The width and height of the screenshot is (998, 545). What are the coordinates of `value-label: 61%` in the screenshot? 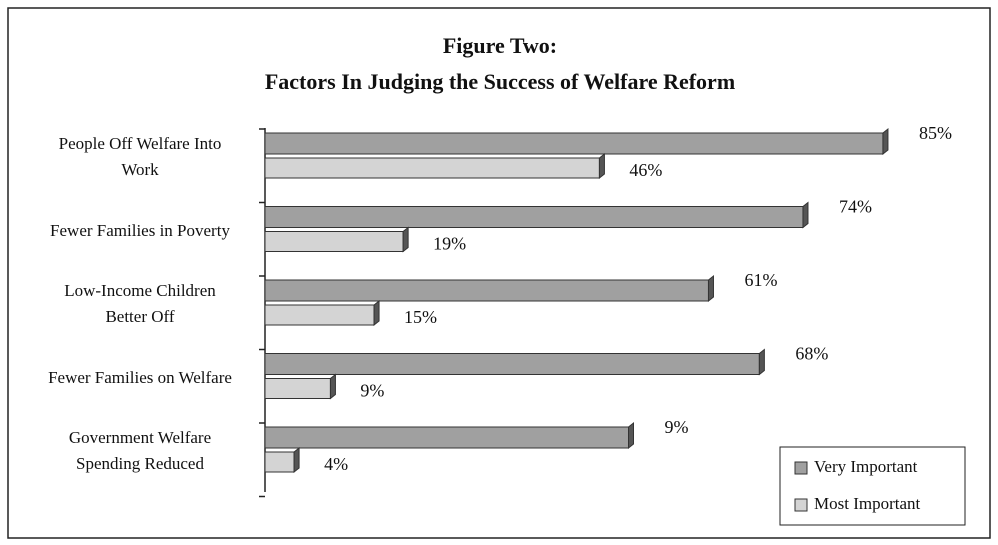 It's located at (760, 280).